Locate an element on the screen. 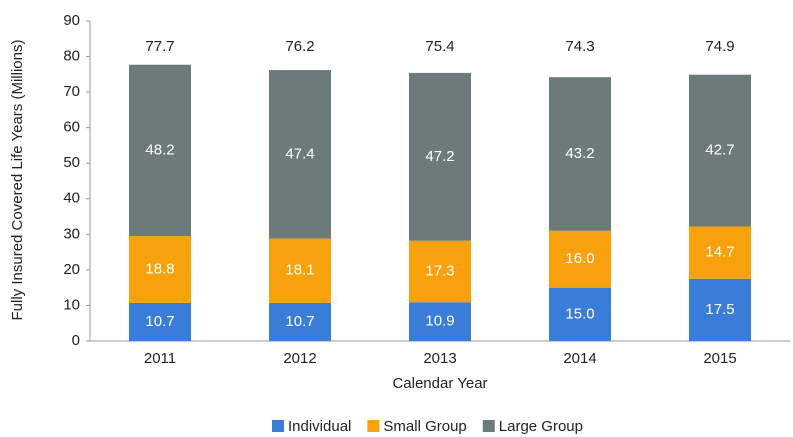 The height and width of the screenshot is (437, 793). legend-label: Individual is located at coordinates (319, 426).